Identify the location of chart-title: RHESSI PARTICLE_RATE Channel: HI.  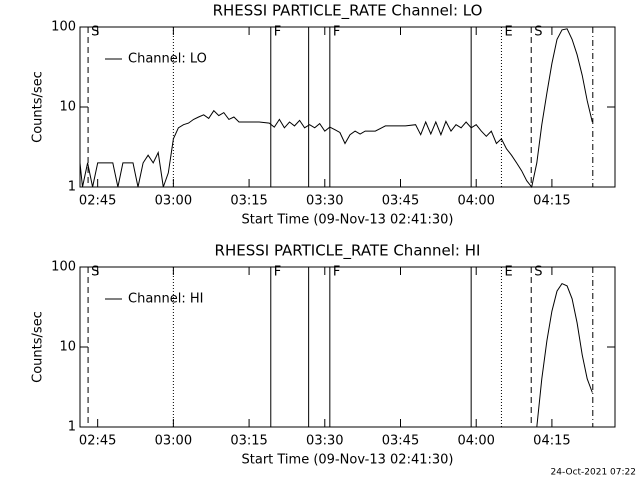
(348, 251).